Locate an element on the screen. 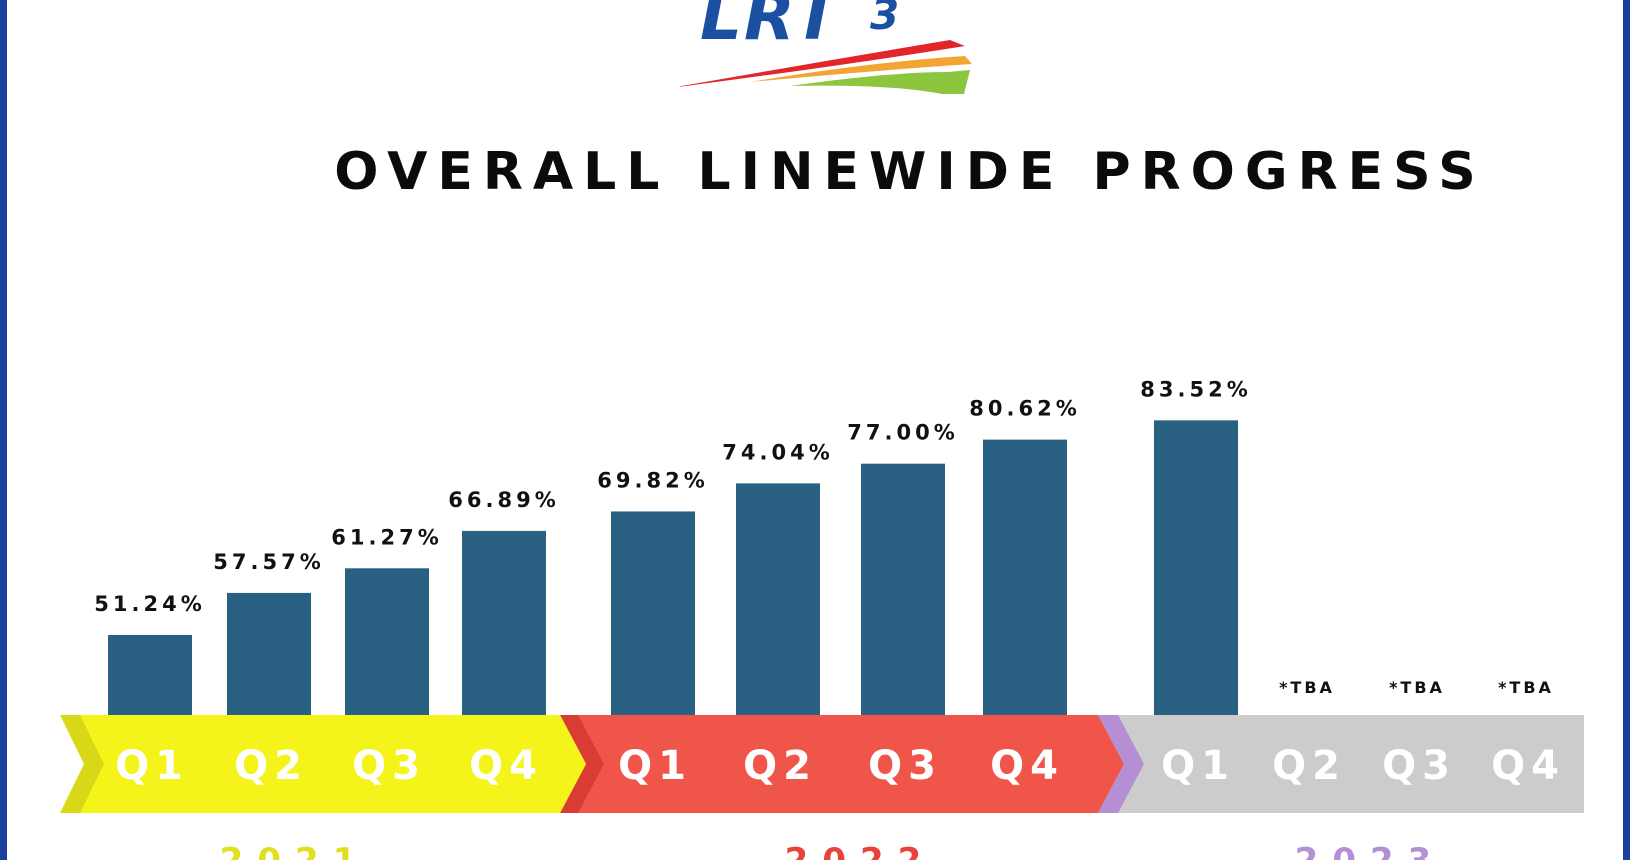 The image size is (1630, 860). value-label: 61.27% is located at coordinates (386, 537).